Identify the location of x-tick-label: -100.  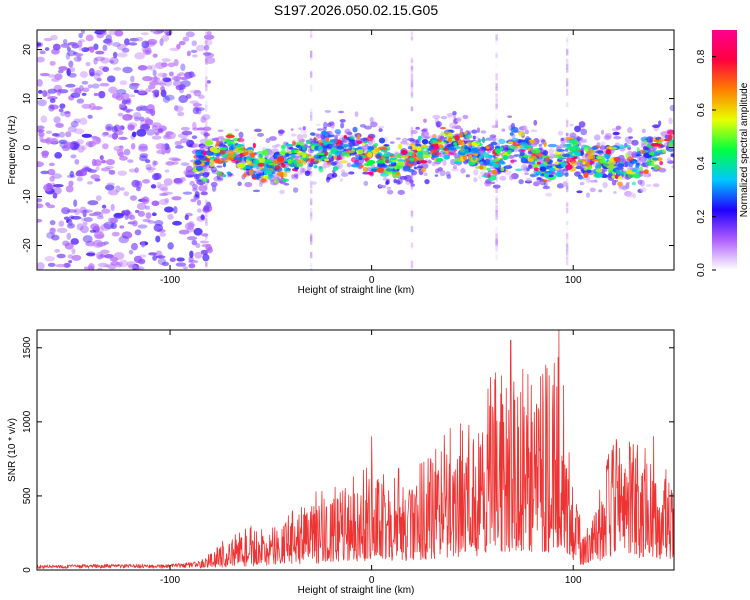
(170, 280).